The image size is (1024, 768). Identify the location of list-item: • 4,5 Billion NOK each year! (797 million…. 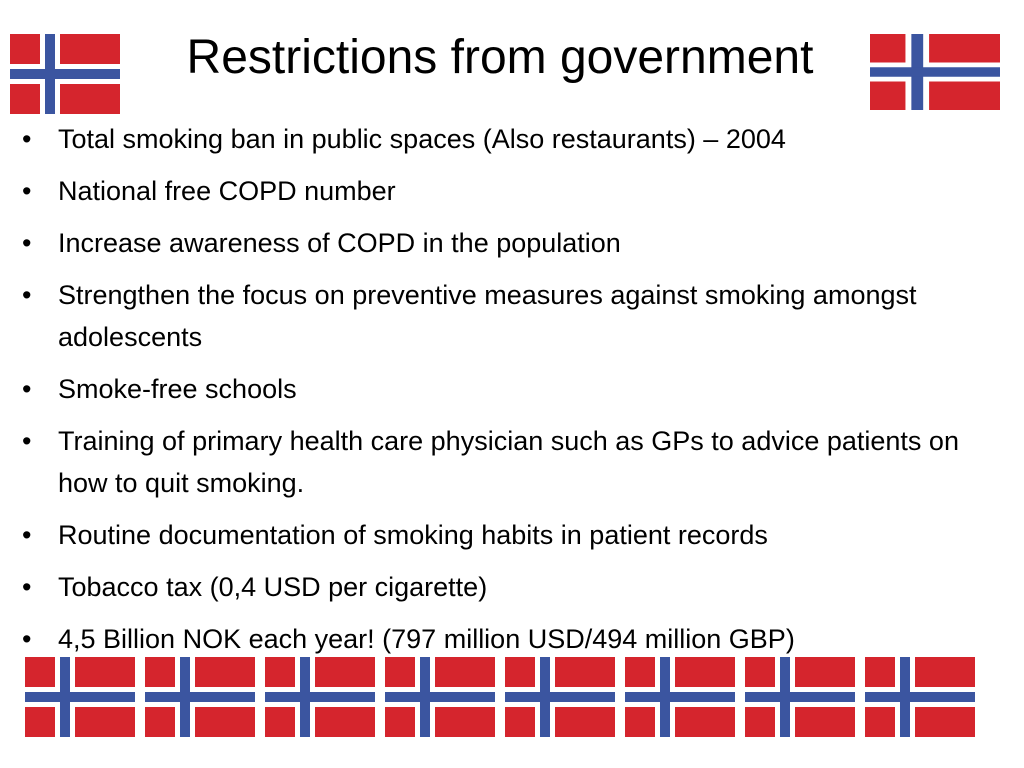
(515, 639).